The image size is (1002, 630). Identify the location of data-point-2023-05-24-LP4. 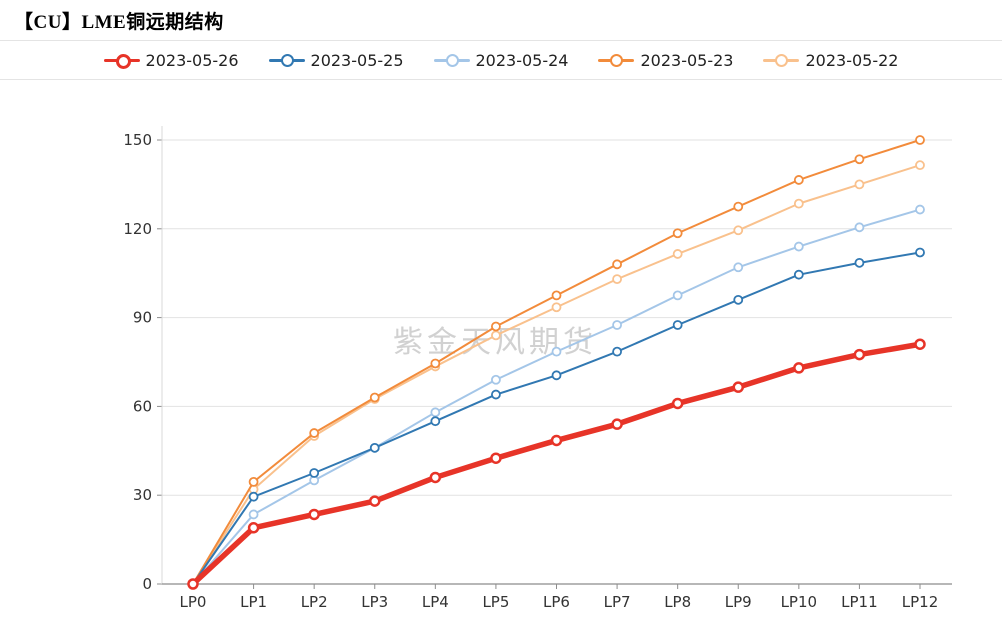
(435, 412).